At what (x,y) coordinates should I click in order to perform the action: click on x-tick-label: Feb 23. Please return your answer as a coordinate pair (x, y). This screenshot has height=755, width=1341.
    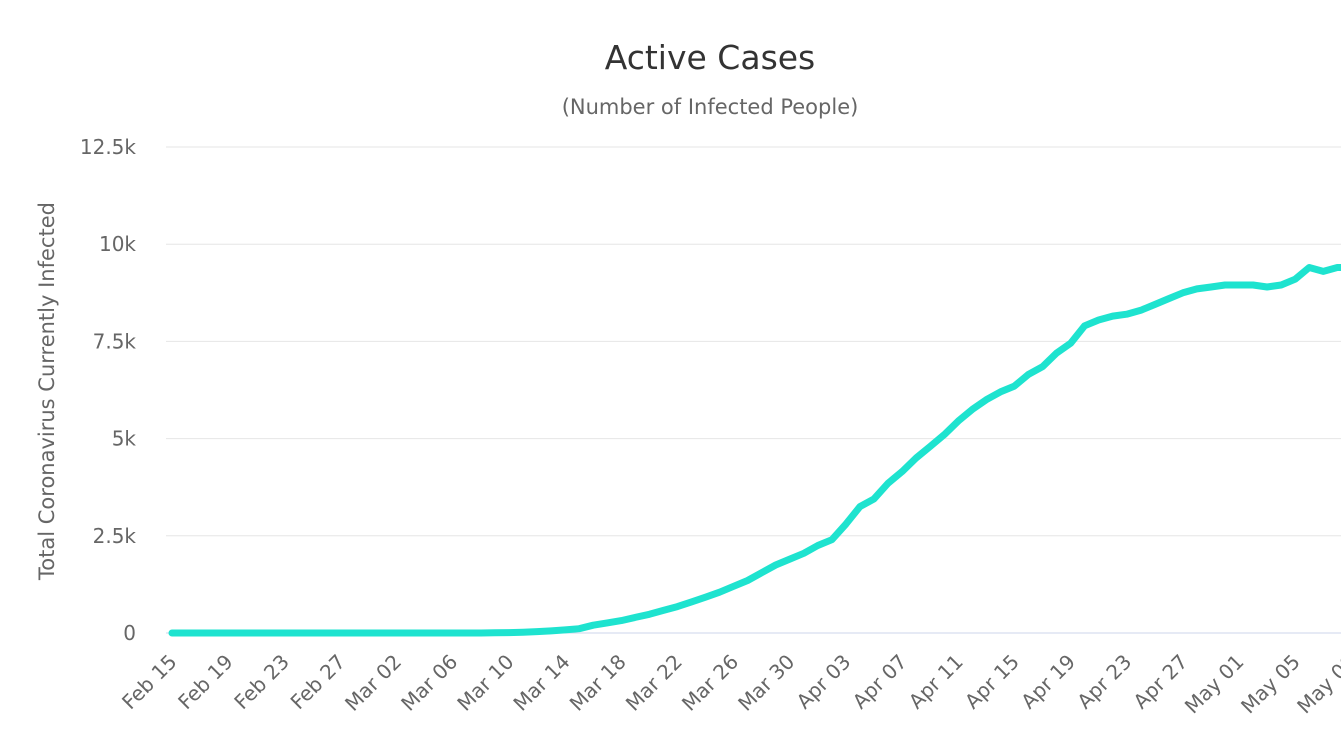
    Looking at the image, I should click on (261, 682).